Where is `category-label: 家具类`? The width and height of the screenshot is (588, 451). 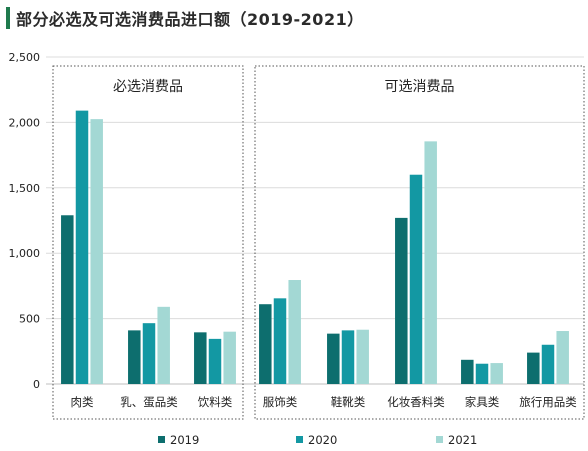 category-label: 家具类 is located at coordinates (482, 402).